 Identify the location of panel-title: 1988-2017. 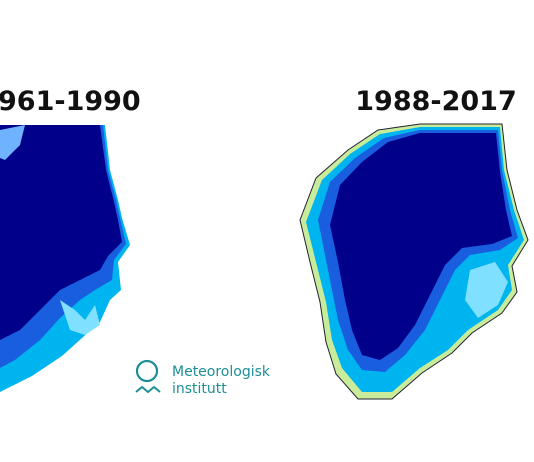
(436, 101).